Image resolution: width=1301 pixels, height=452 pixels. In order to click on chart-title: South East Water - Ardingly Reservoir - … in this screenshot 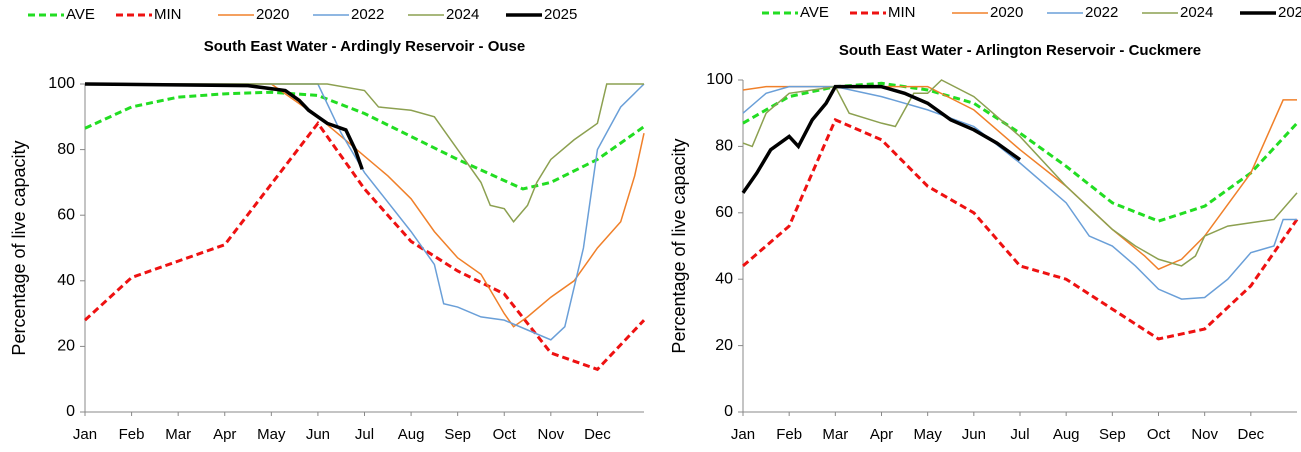, I will do `click(364, 46)`.